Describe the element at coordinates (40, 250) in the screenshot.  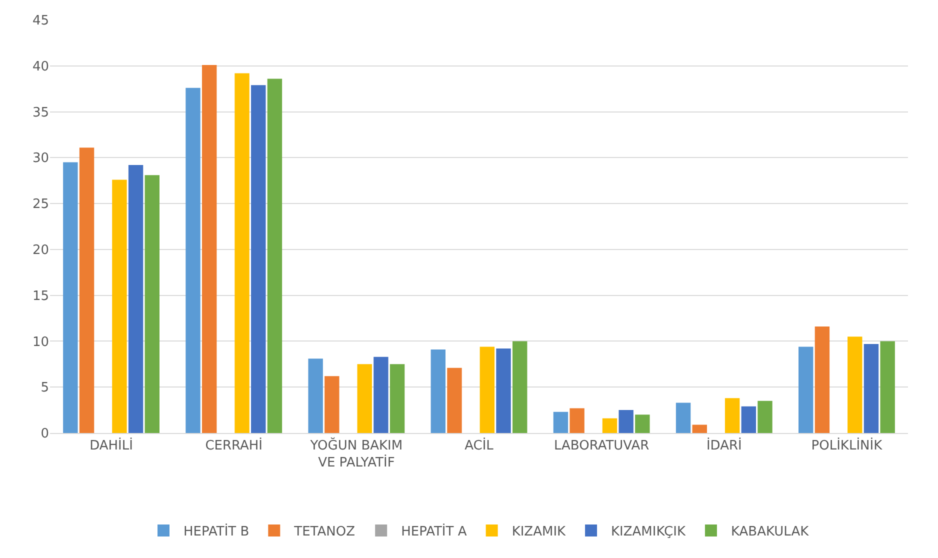
I see `y-tick-label: 20` at that location.